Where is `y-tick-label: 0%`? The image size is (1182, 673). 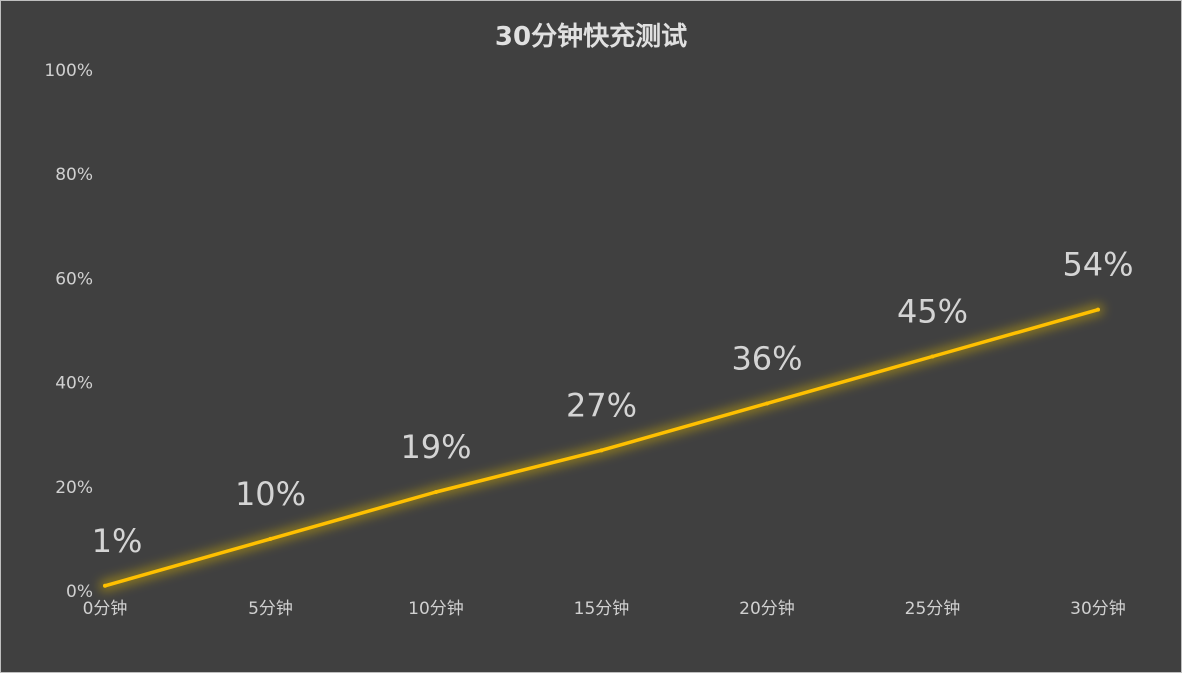 y-tick-label: 0% is located at coordinates (79, 592).